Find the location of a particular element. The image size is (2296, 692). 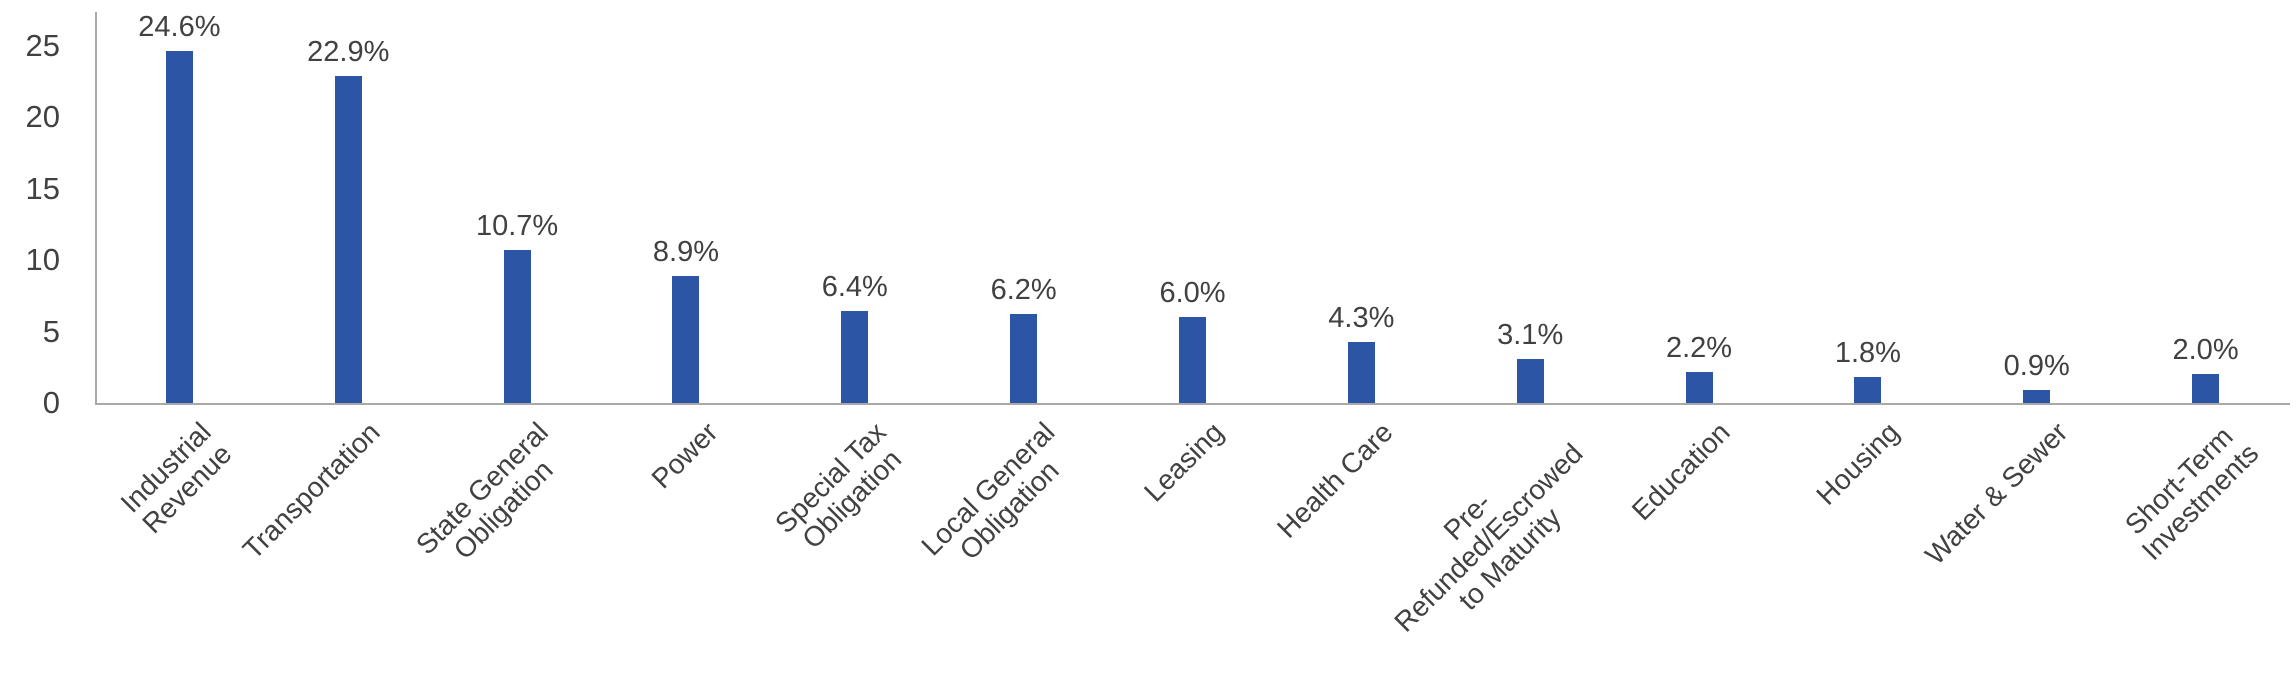

category-label: Health Care is located at coordinates (1334, 480).